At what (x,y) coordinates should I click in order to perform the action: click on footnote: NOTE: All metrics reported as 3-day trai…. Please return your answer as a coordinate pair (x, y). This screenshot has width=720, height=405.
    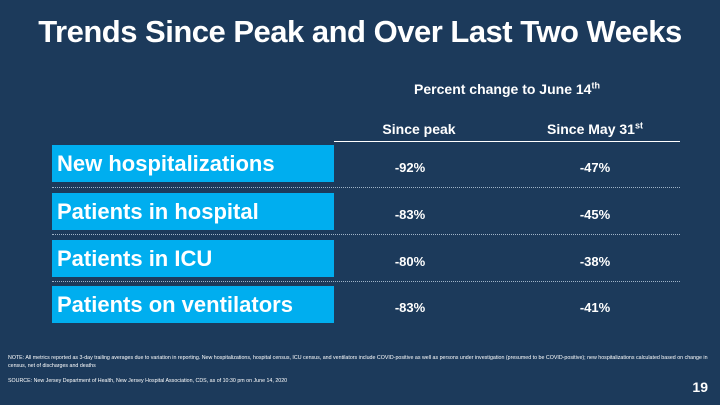
    Looking at the image, I should click on (358, 362).